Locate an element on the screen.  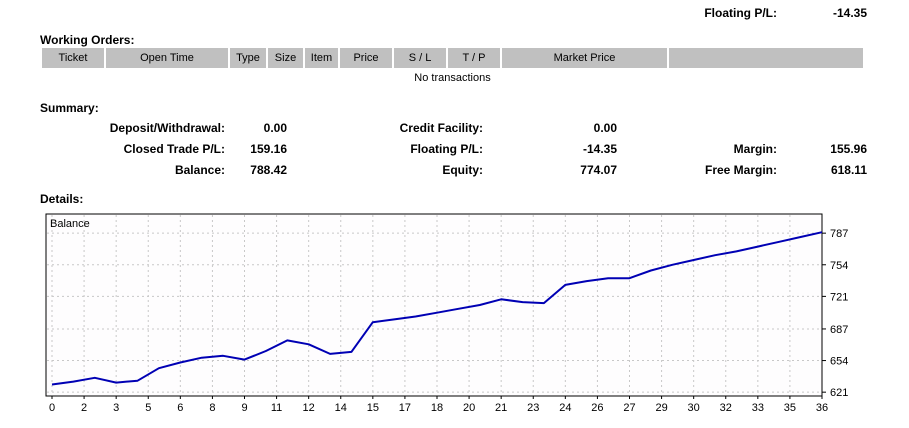
x-axis-label: 20 is located at coordinates (469, 408).